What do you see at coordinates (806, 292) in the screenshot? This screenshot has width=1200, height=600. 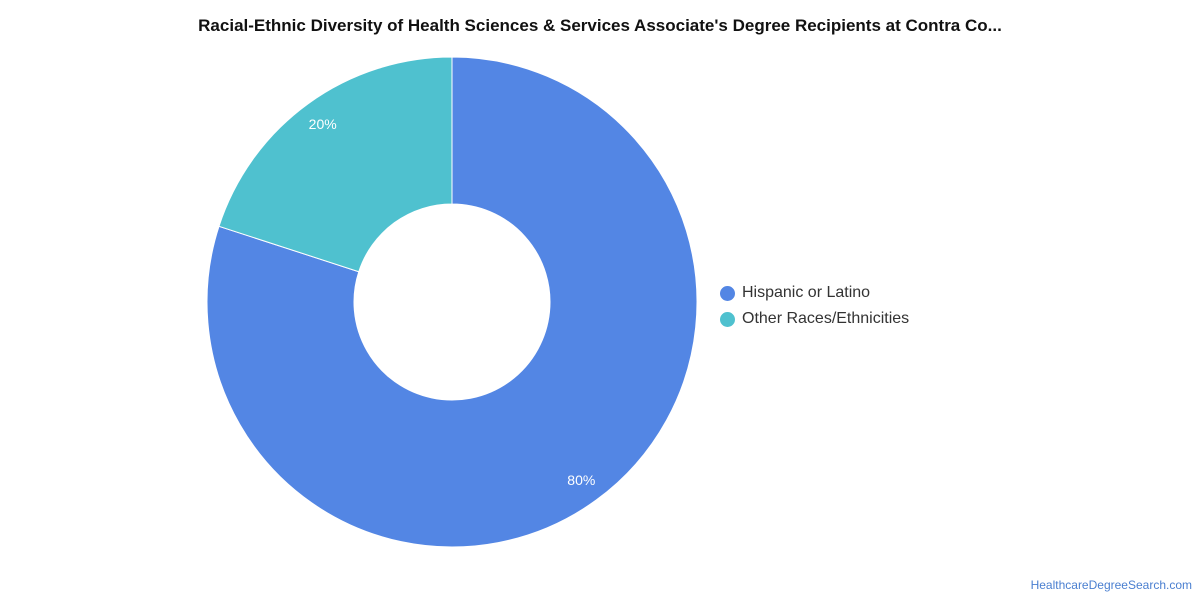 I see `legend-label-hispanic-or-latino: Hispanic or Latino` at bounding box center [806, 292].